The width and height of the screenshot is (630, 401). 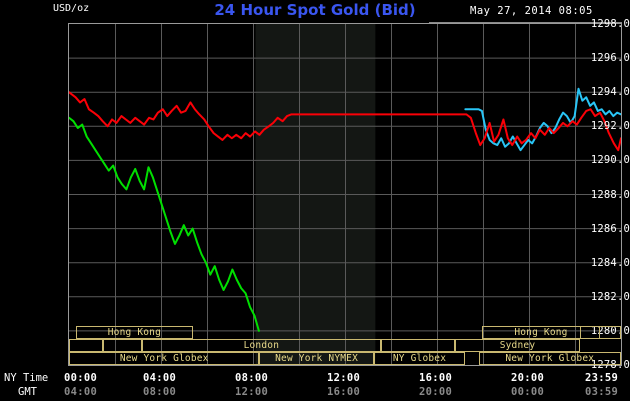 What do you see at coordinates (81, 378) in the screenshot?
I see `ny_ticks-tick: 00:00` at bounding box center [81, 378].